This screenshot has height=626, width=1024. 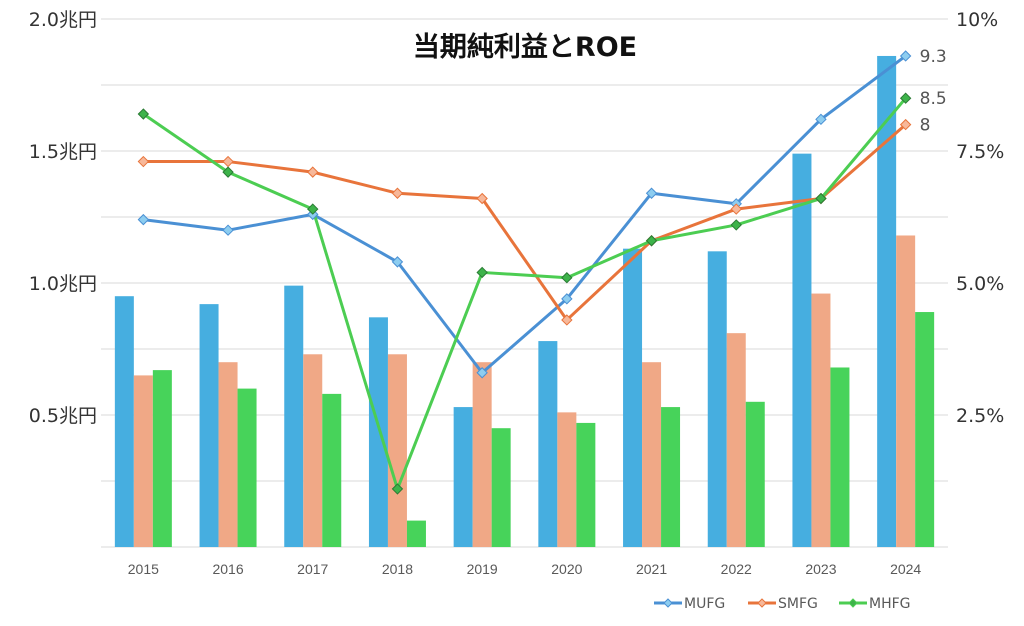 What do you see at coordinates (980, 152) in the screenshot?
I see `right-axis-tick-label: 7.5%` at bounding box center [980, 152].